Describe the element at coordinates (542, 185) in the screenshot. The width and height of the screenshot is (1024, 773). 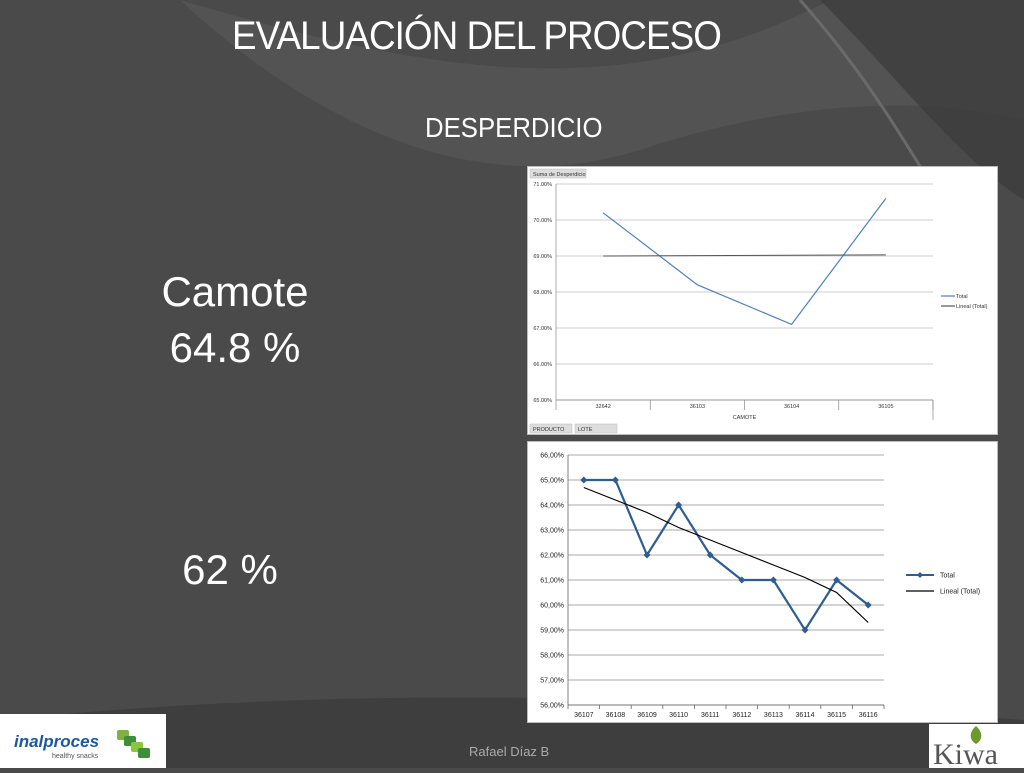
I see `y-tick-label: 71.00%` at that location.